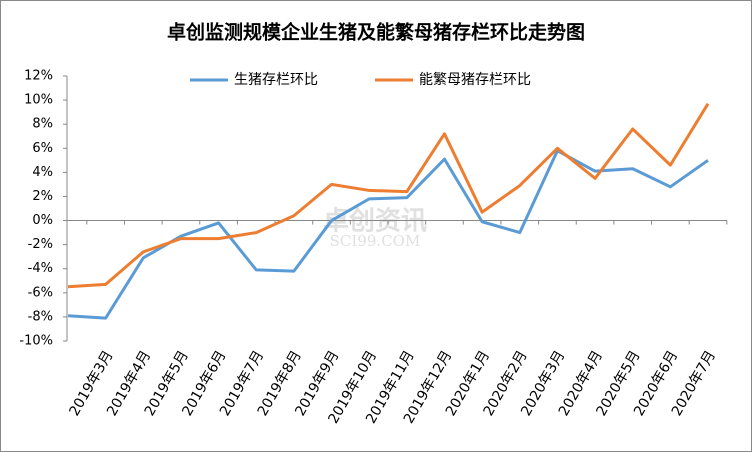 This screenshot has width=752, height=452. Describe the element at coordinates (40, 292) in the screenshot. I see `y-tick-label: -6%` at that location.